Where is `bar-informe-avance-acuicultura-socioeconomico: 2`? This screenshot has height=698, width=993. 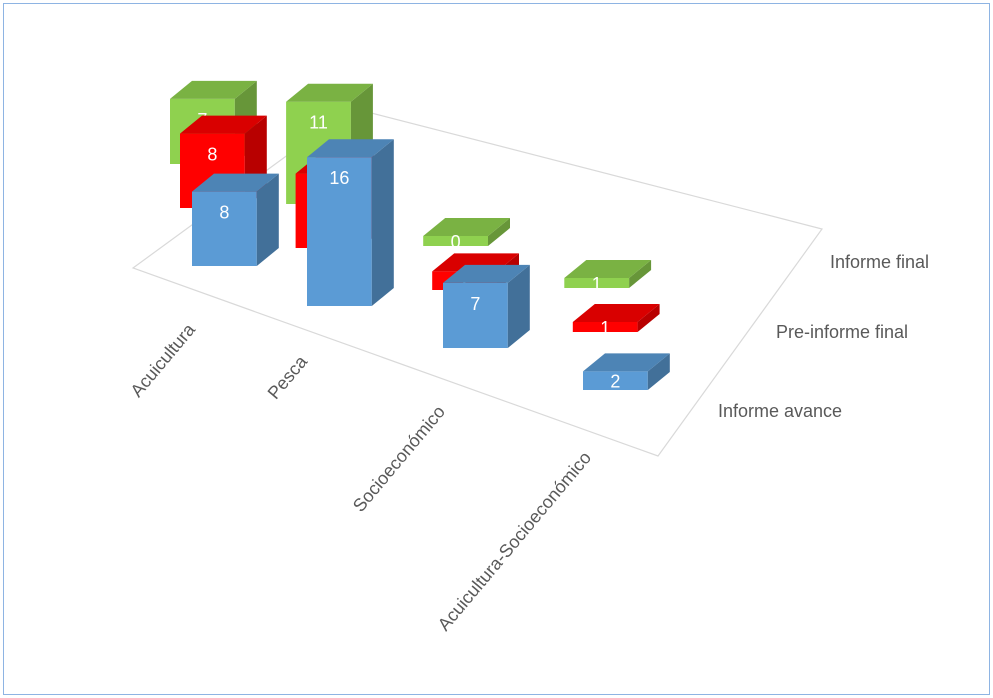
bar-informe-avance-acuicultura-socioeconomico: 2 is located at coordinates (626, 372).